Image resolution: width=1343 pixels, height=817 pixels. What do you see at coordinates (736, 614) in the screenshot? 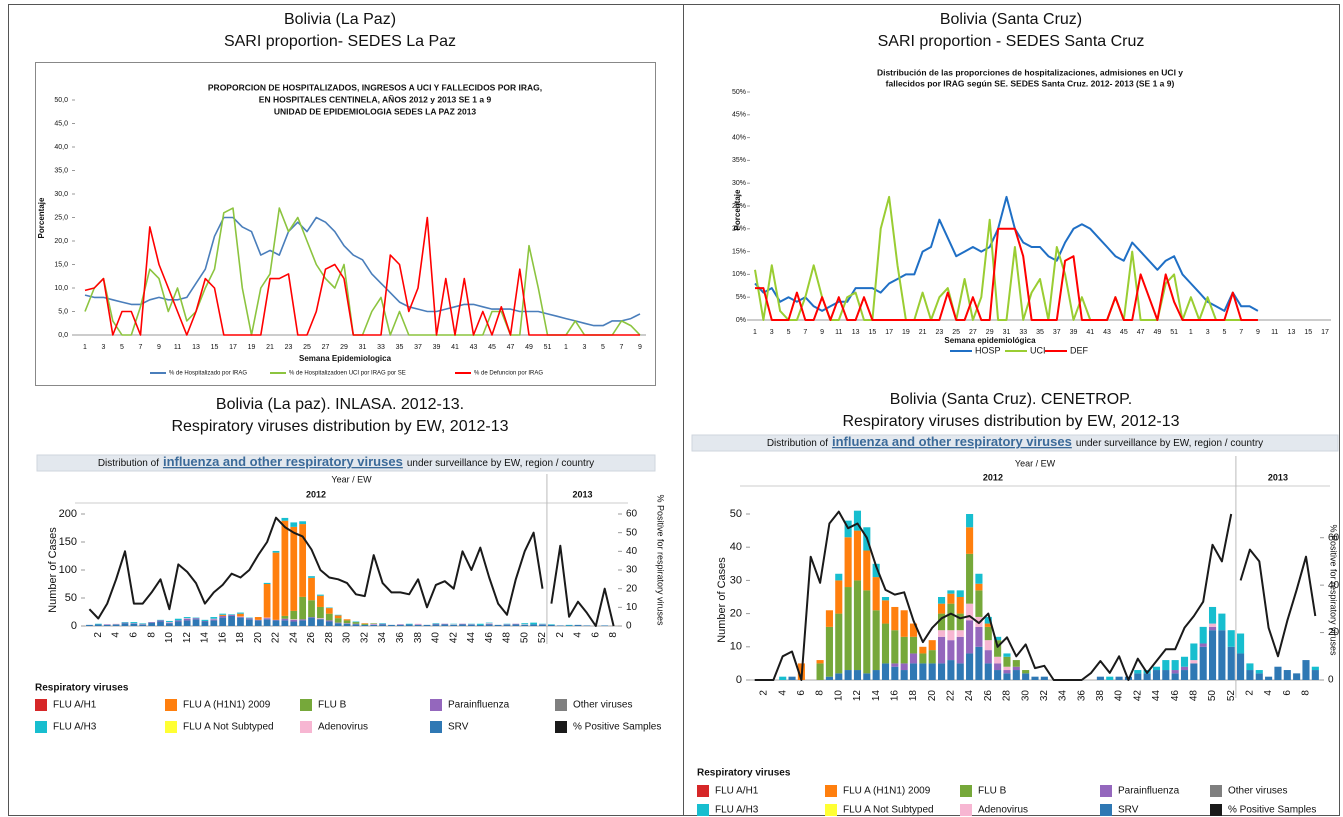
I see `y-tick-label: 20` at bounding box center [736, 614].